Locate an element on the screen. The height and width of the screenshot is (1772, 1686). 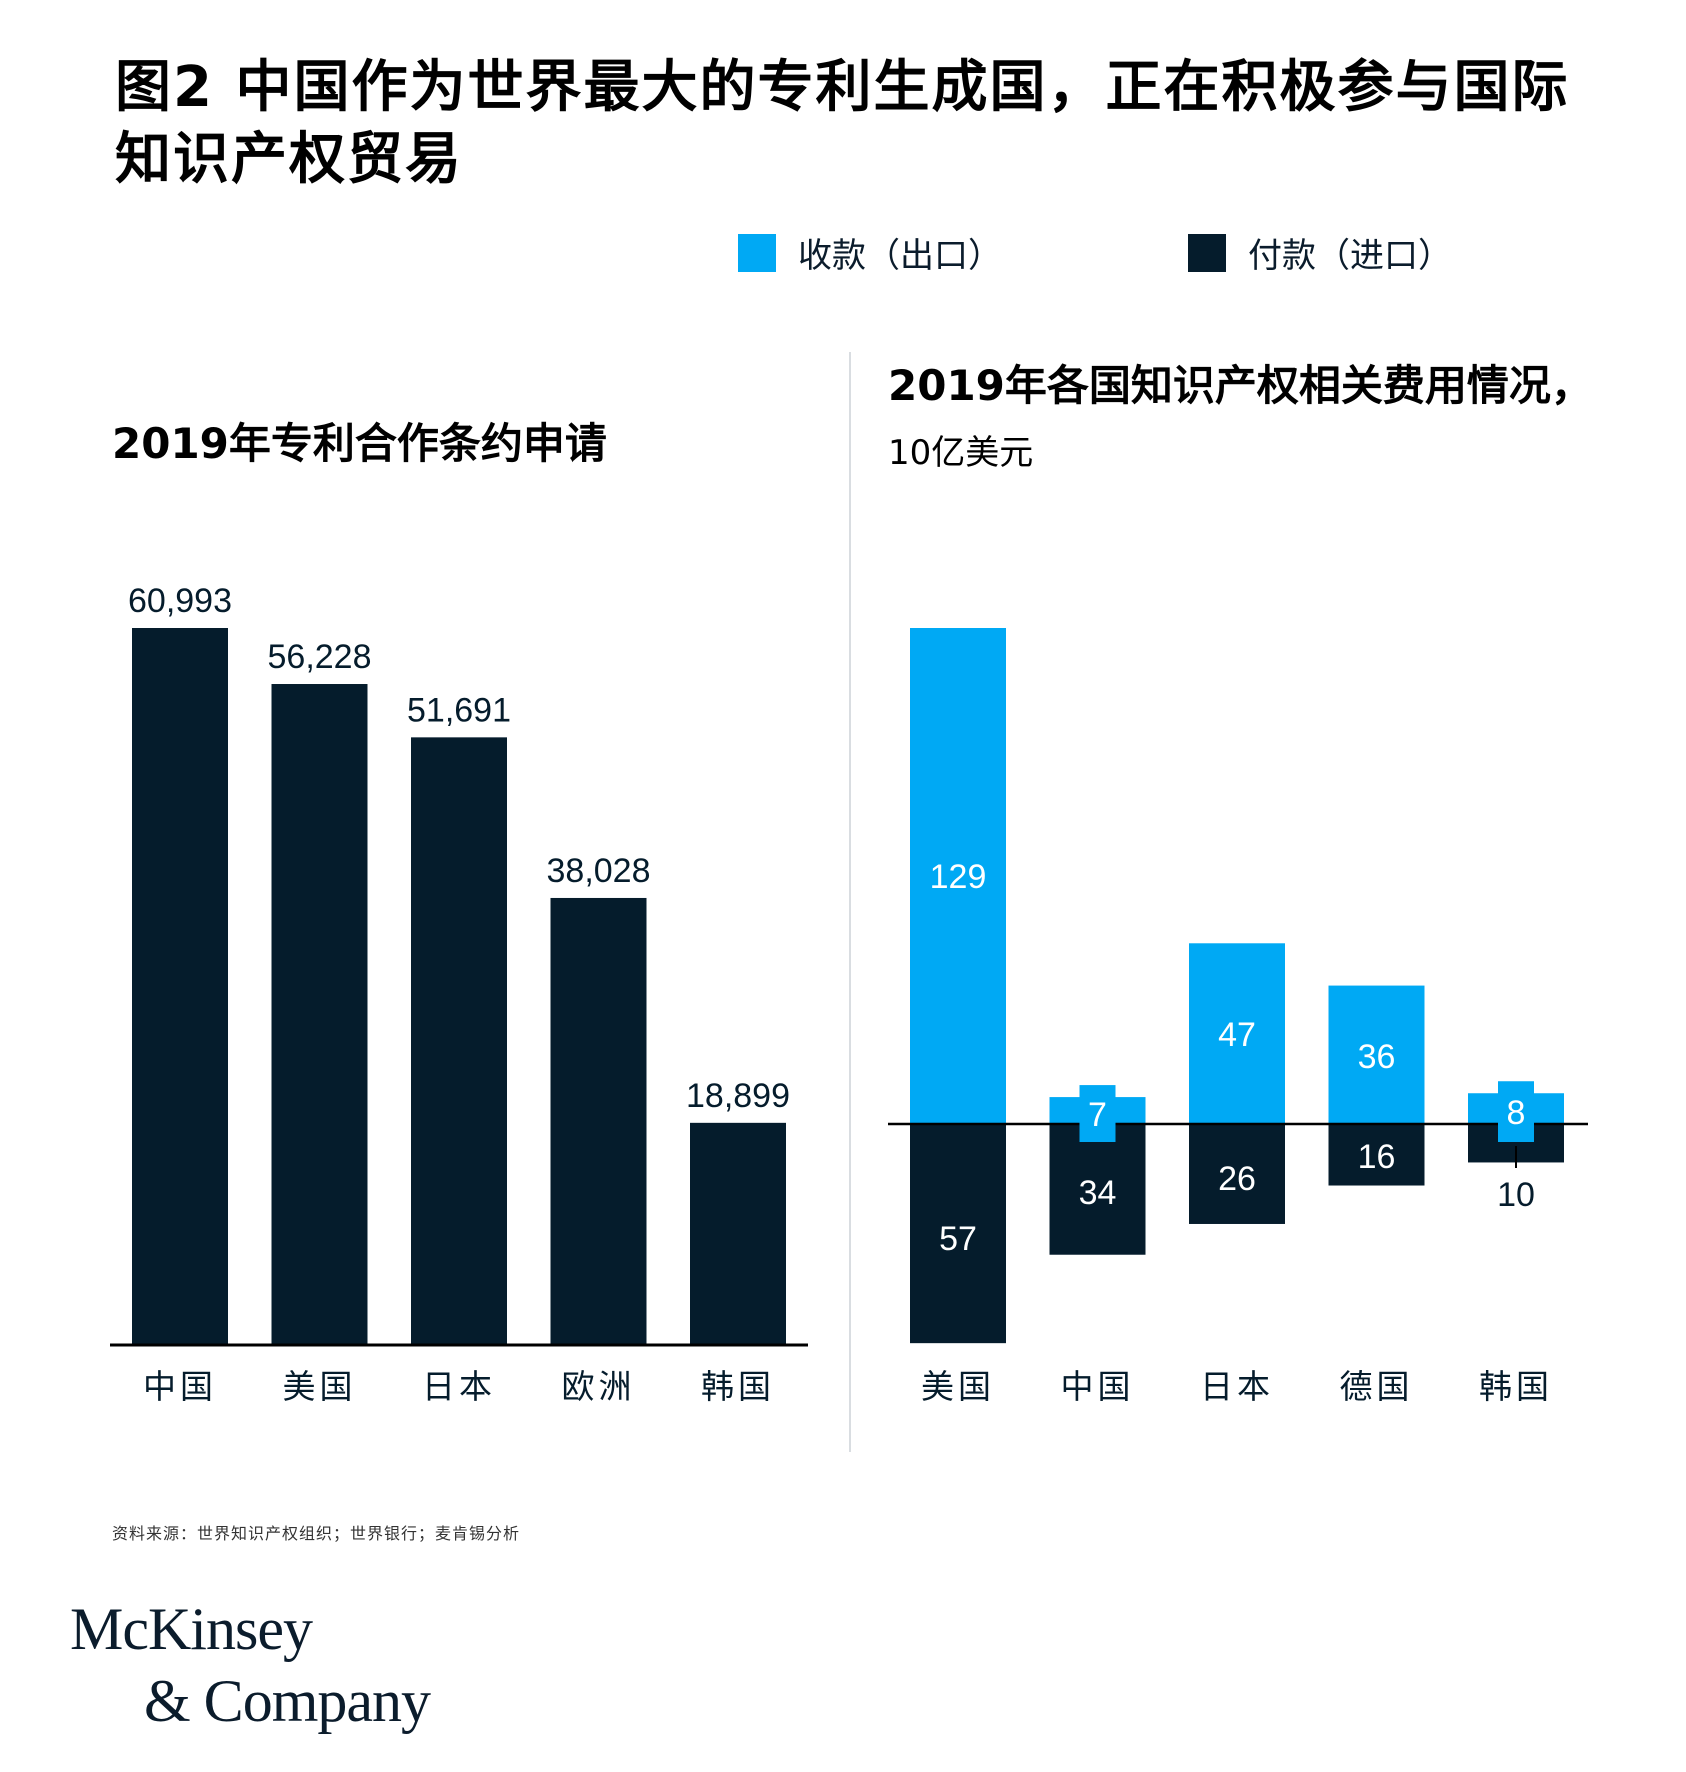
payments-value-label: 16 is located at coordinates (1377, 1157).